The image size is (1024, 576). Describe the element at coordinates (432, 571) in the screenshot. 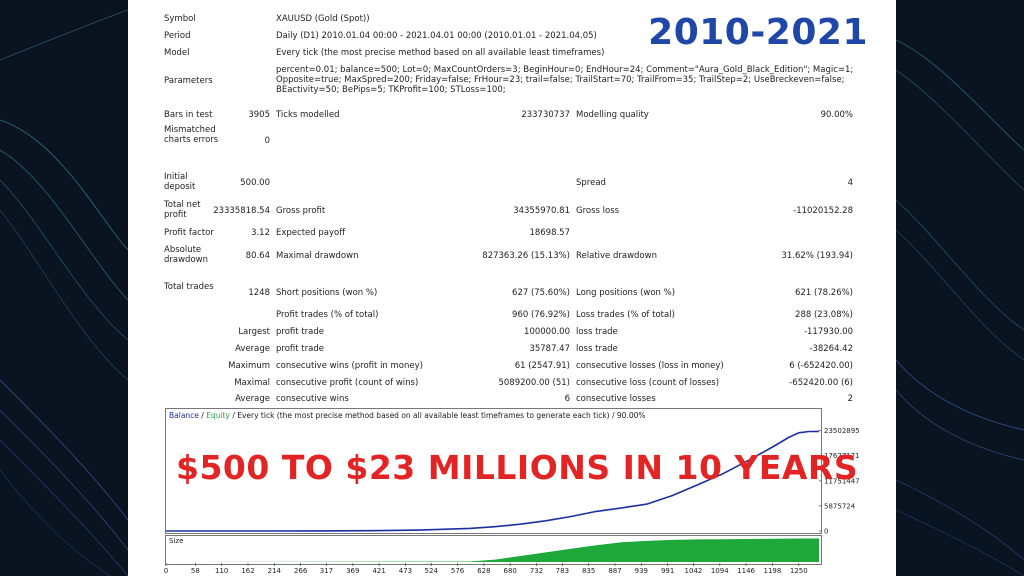

I see `x-tick-label: 524` at that location.